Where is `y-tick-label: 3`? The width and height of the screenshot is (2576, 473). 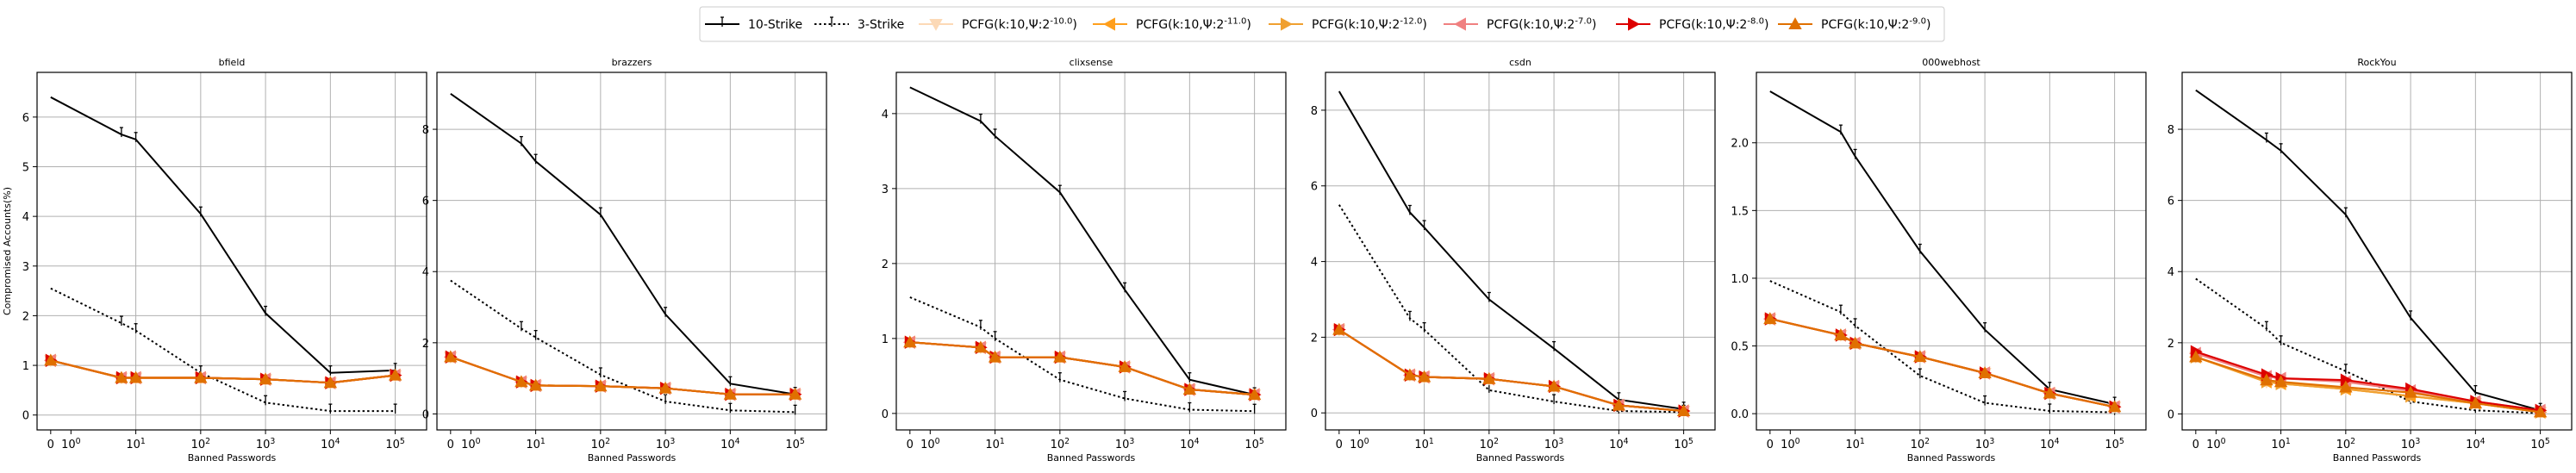
y-tick-label: 3 is located at coordinates (25, 267).